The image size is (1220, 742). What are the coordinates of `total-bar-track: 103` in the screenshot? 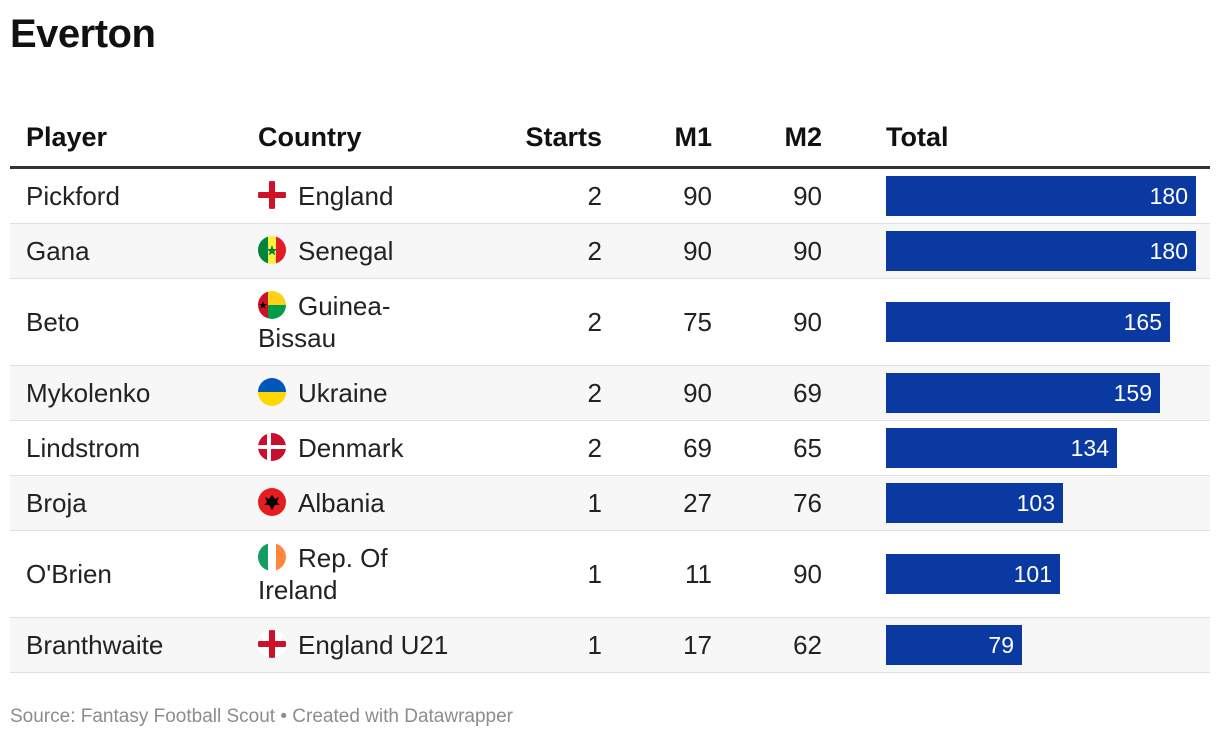 It's located at (1040, 503).